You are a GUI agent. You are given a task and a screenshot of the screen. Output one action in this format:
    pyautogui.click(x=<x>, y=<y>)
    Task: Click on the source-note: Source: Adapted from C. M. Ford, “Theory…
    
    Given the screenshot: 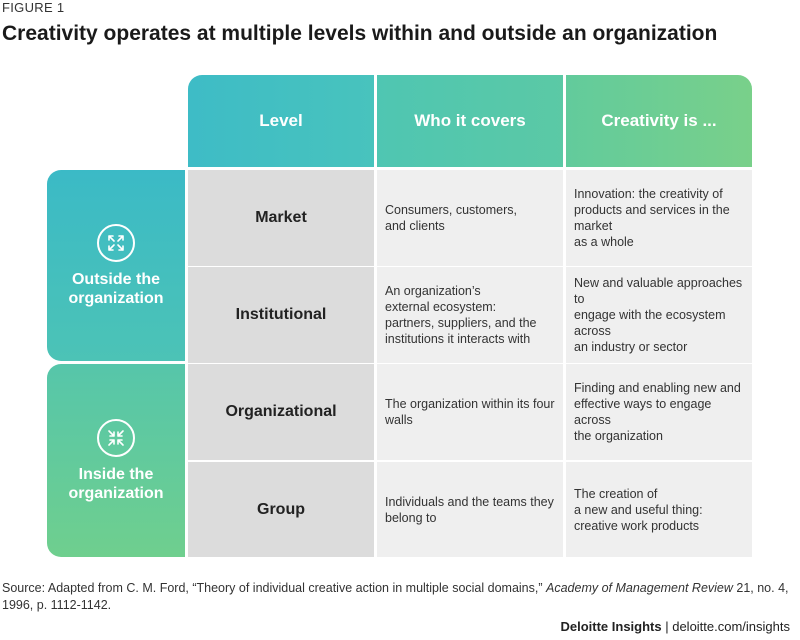 What is the action you would take?
    pyautogui.click(x=397, y=597)
    